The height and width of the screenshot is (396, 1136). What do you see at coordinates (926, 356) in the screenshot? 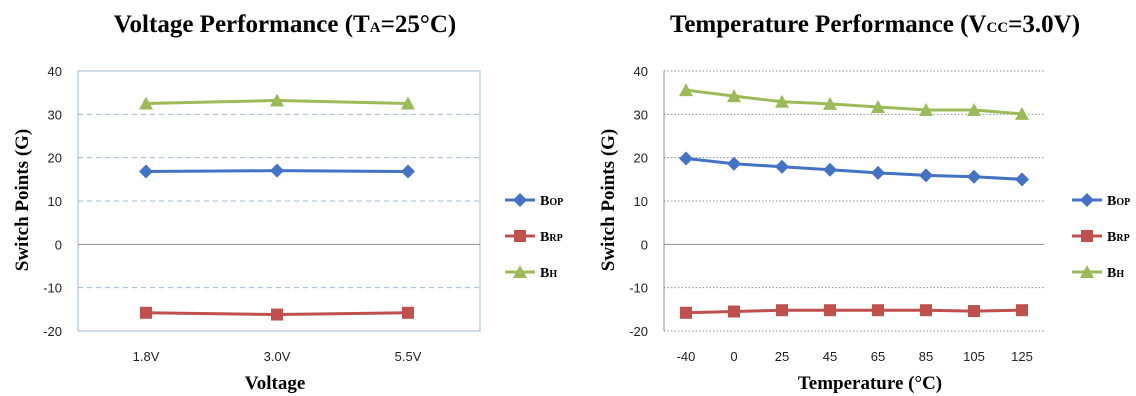
I see `x-tick-label: 85` at bounding box center [926, 356].